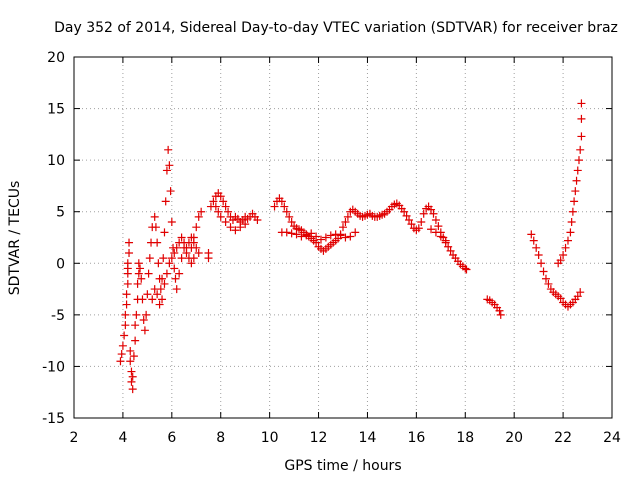 The image size is (640, 484). What do you see at coordinates (60, 264) in the screenshot?
I see `y-tick-label: 0` at bounding box center [60, 264].